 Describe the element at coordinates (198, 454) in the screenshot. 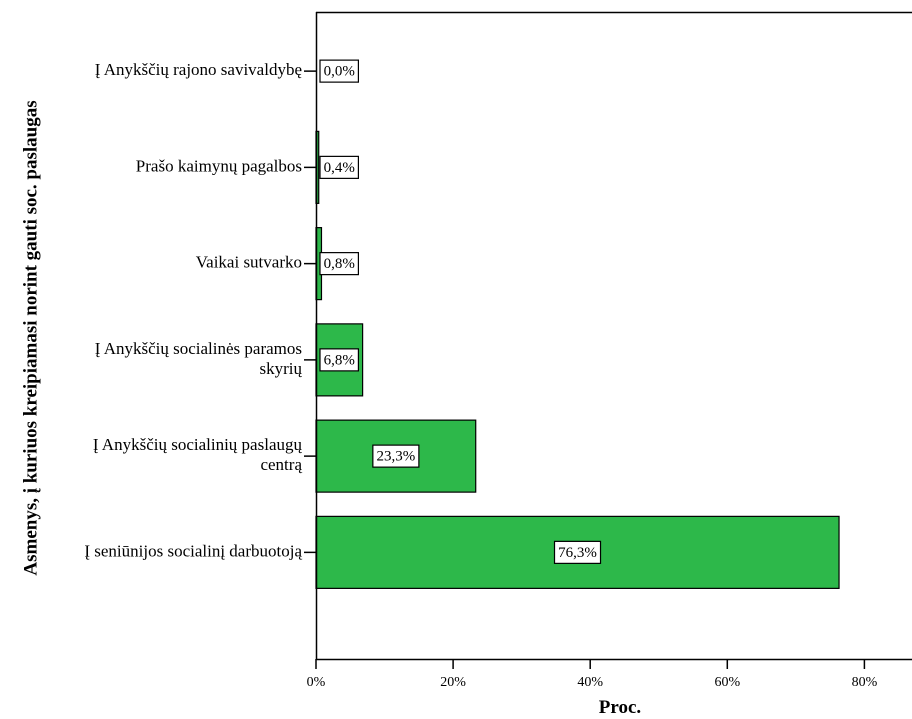

I see `category-label: Į Anykščių socialinių paslaugų centrą` at that location.